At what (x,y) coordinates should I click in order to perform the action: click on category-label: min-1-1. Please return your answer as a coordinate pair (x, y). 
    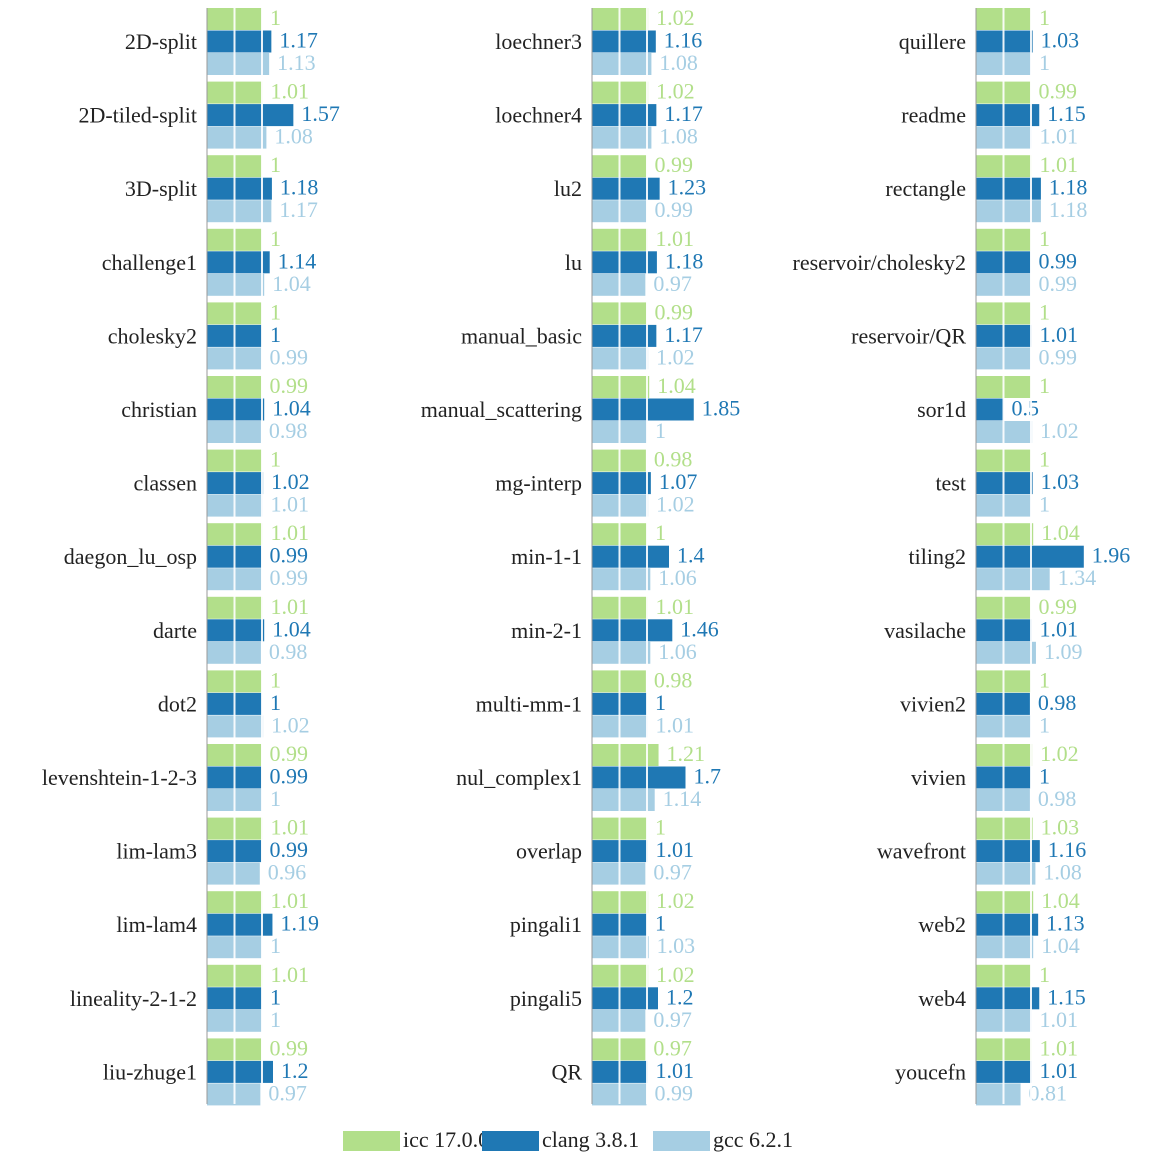
    Looking at the image, I should click on (546, 556).